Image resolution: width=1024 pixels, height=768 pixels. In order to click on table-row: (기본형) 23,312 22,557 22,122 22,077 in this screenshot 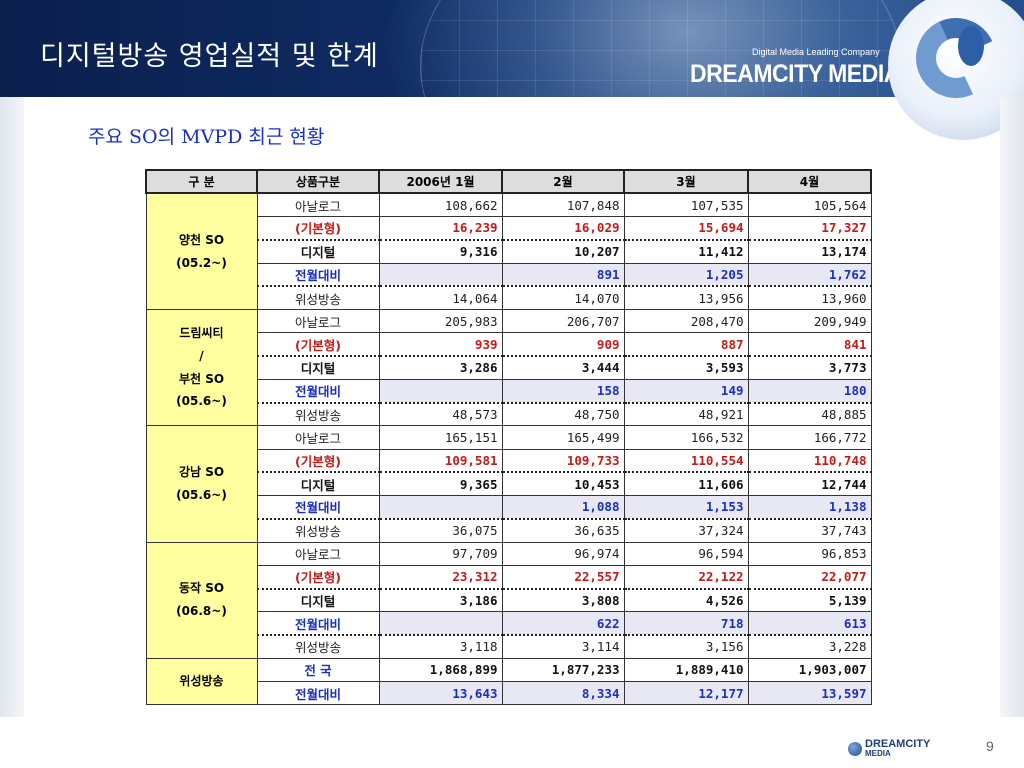, I will do `click(509, 577)`.